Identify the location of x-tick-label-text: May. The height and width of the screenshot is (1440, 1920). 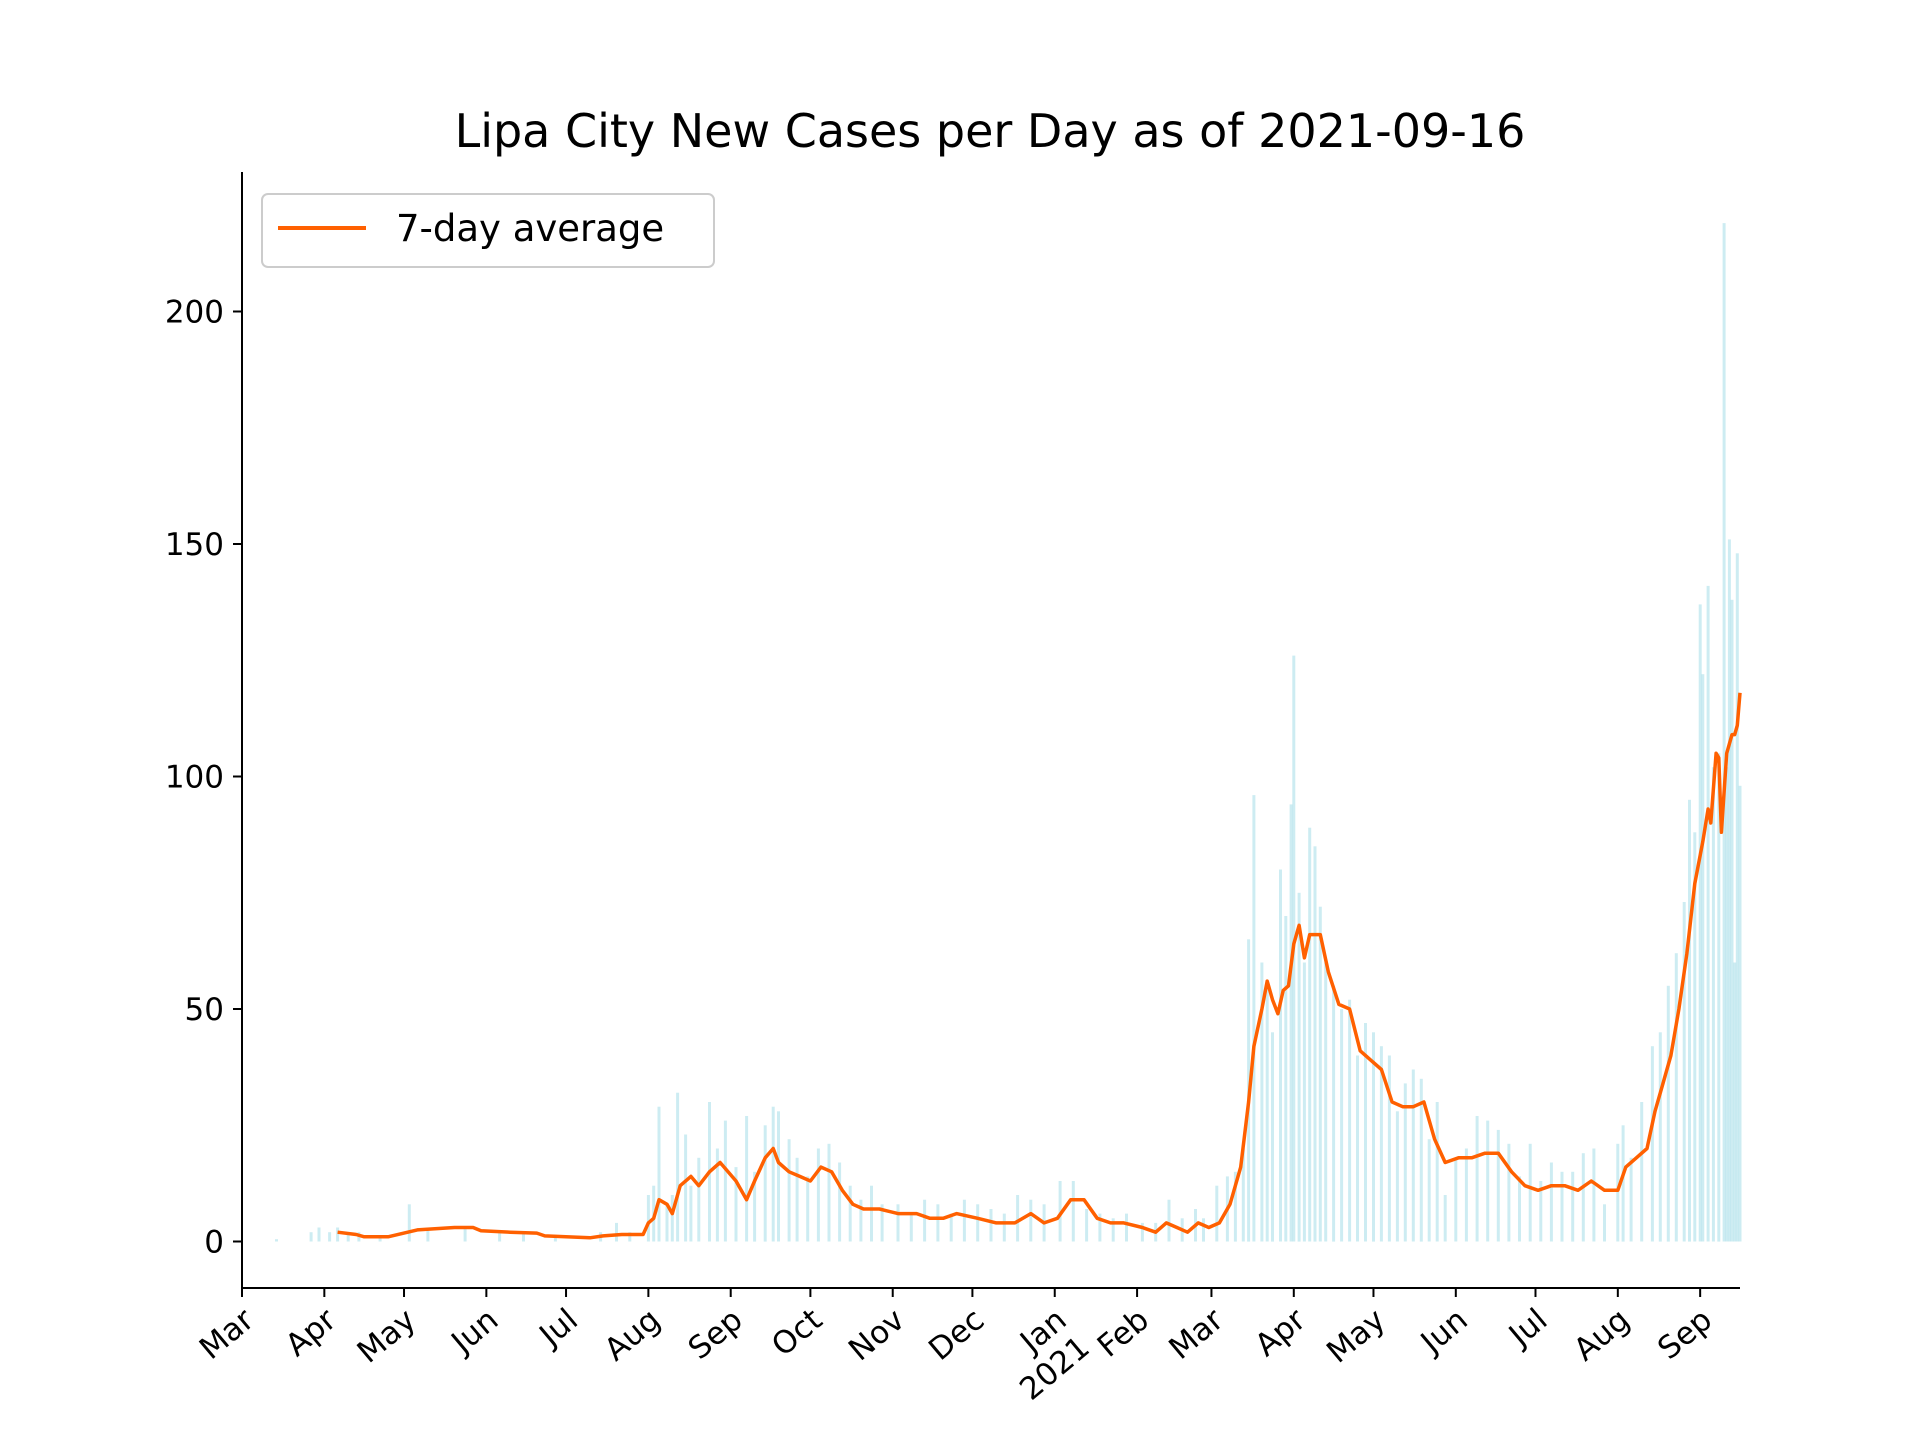
(387, 1336).